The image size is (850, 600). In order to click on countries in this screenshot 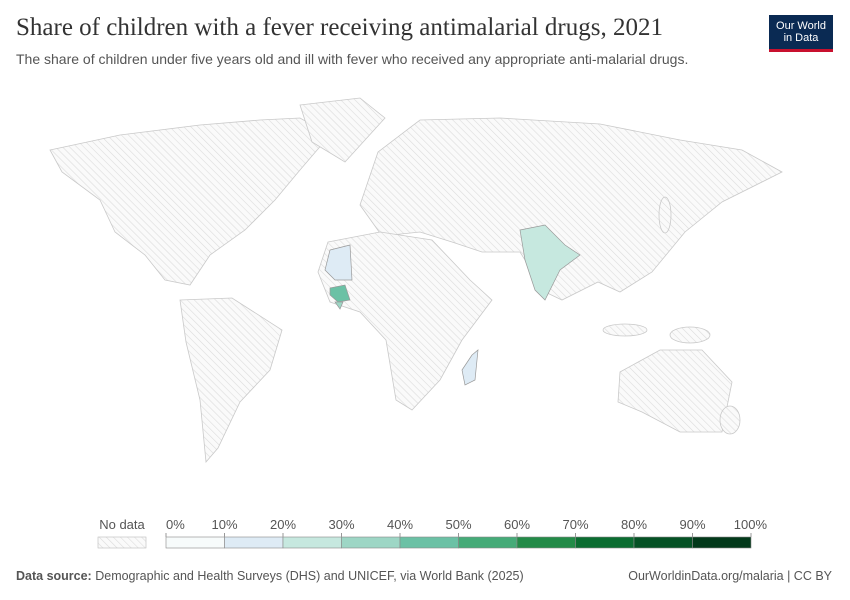, I will do `click(452, 305)`.